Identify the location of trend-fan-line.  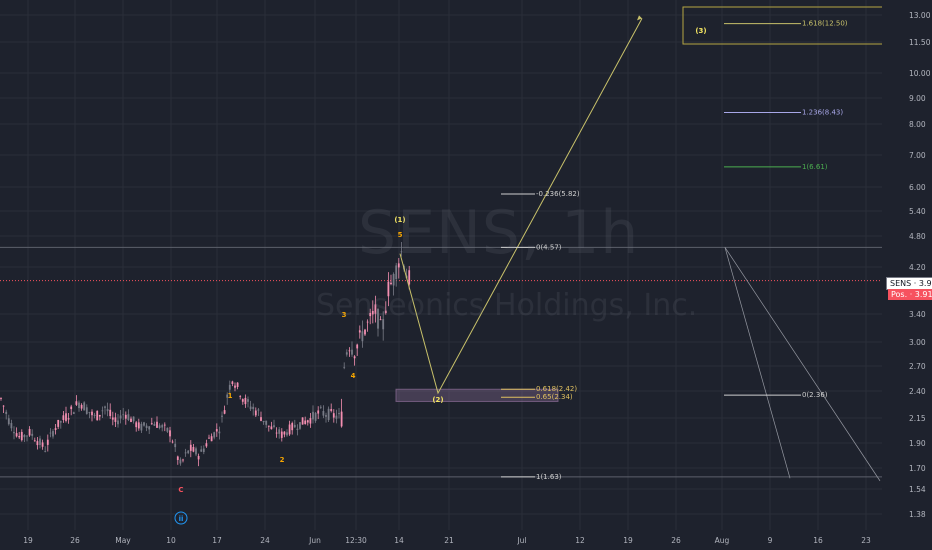
(757, 363).